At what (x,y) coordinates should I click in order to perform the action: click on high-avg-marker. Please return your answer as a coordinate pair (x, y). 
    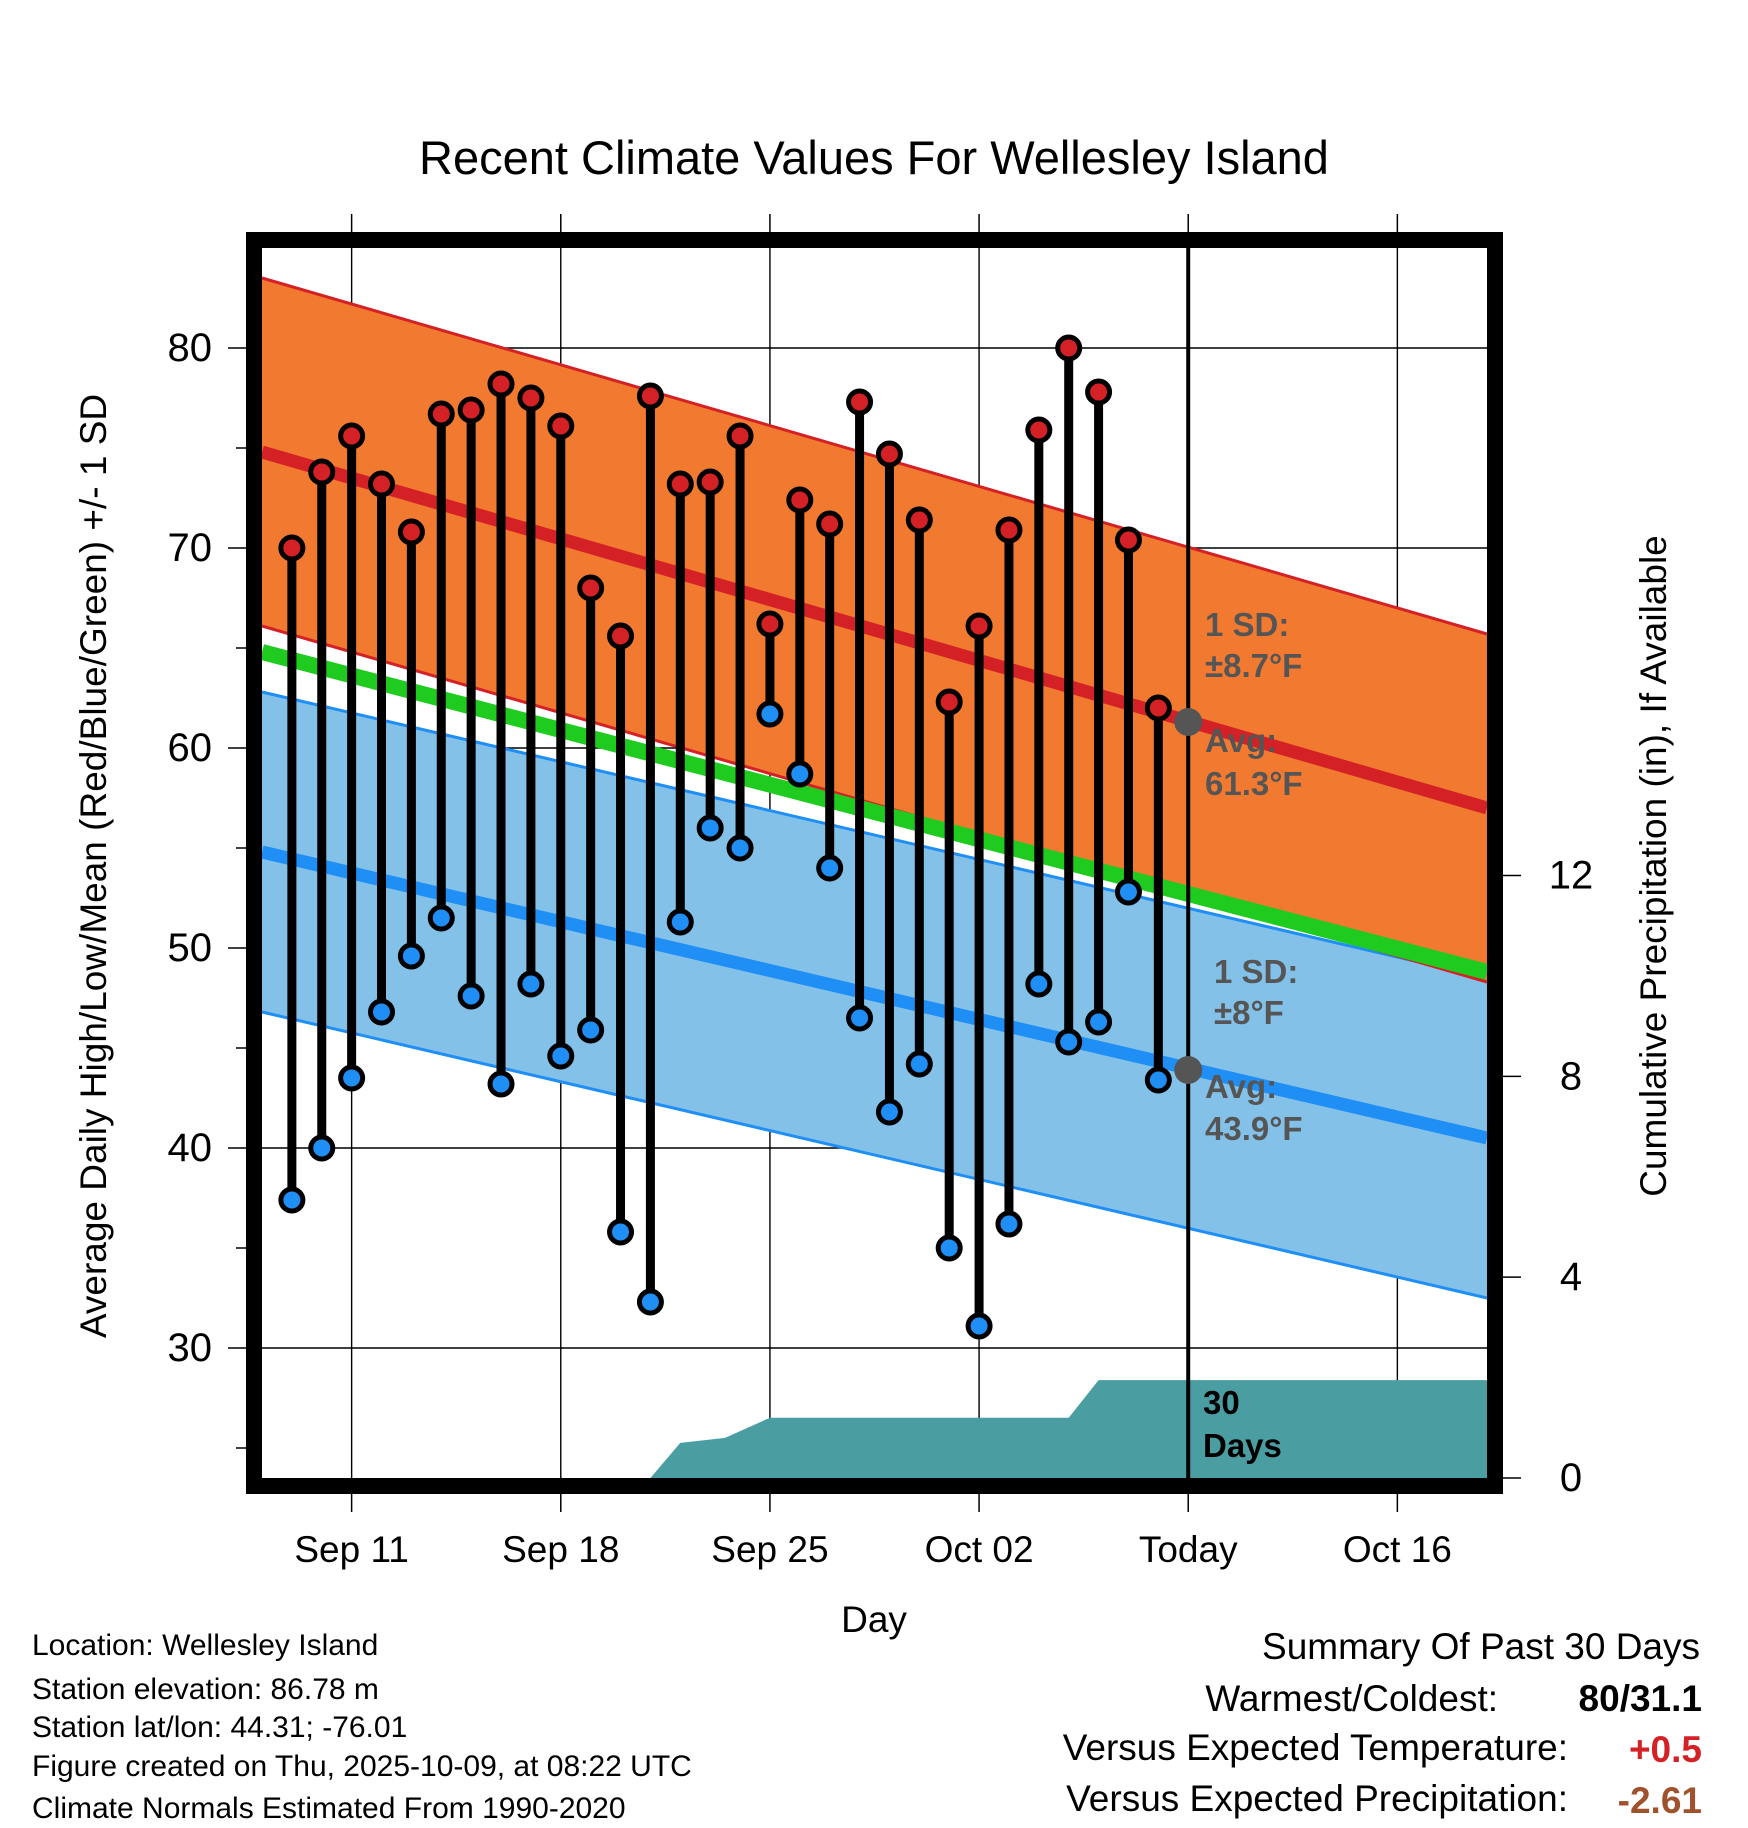
    Looking at the image, I should click on (1188, 722).